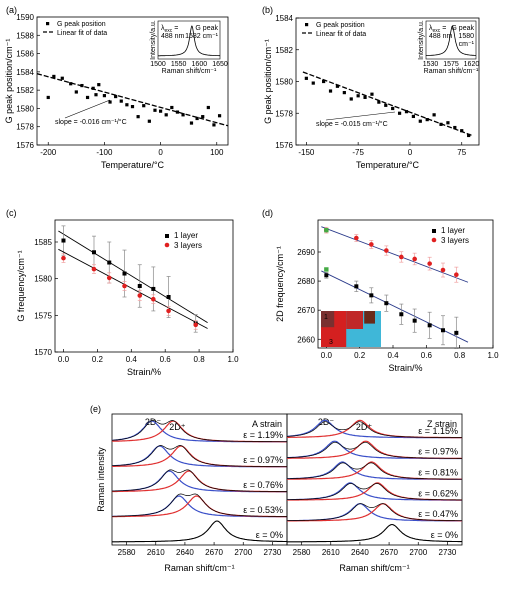 Image resolution: width=505 pixels, height=591 pixels. I want to click on y-tick-label: 1588, so click(25, 35).